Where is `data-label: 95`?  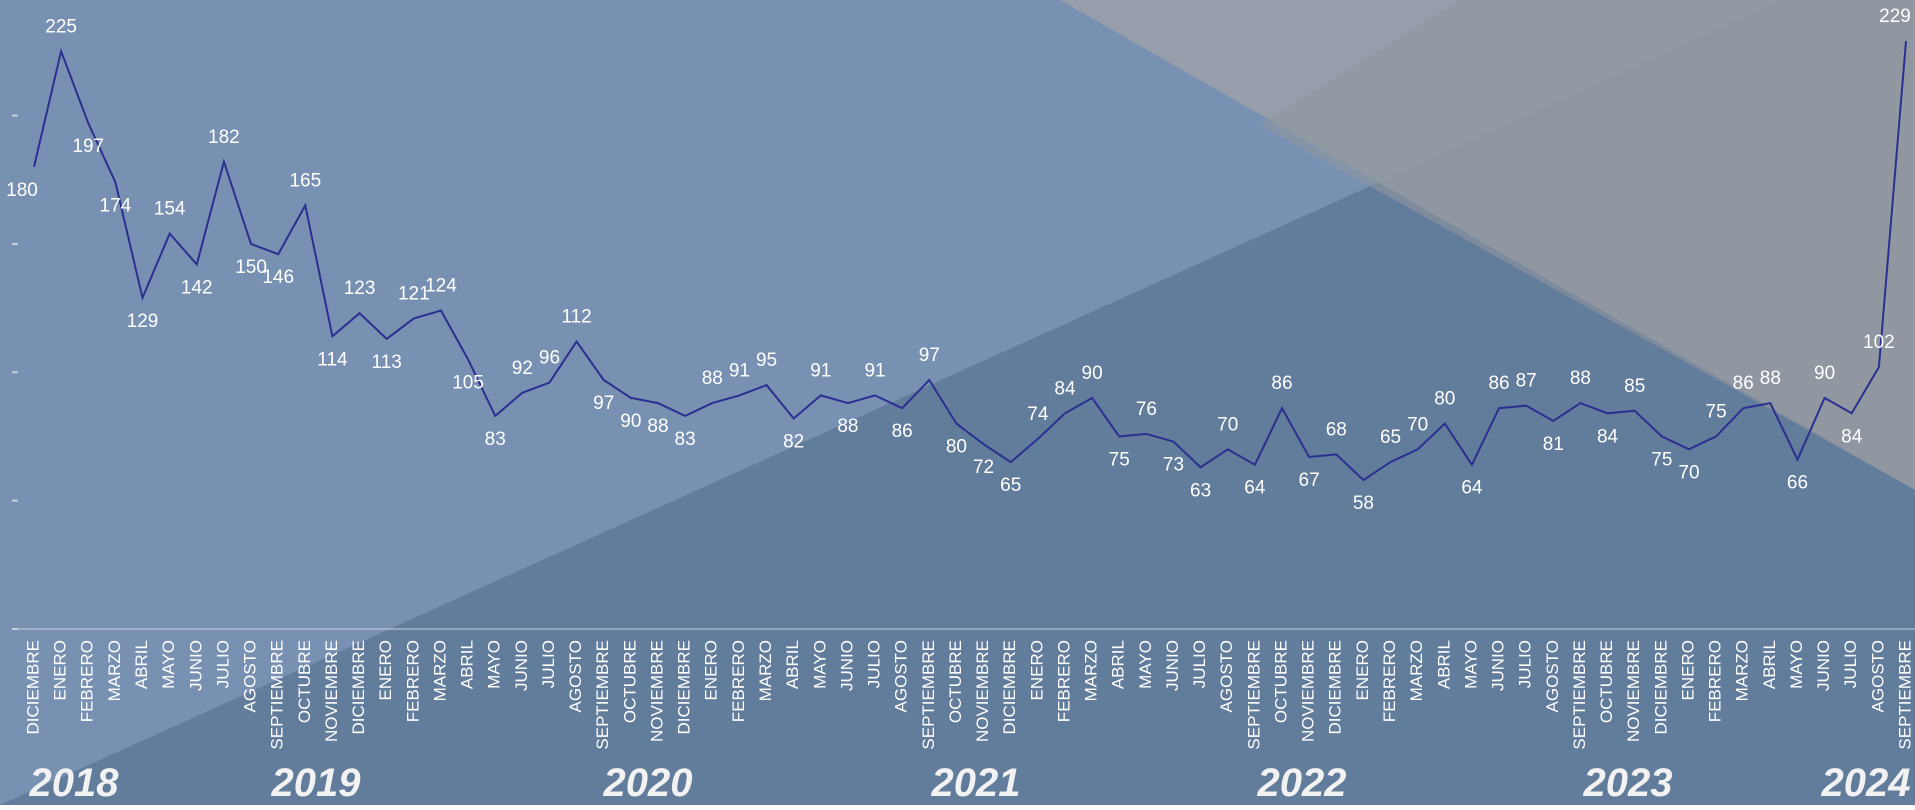 data-label: 95 is located at coordinates (766, 360).